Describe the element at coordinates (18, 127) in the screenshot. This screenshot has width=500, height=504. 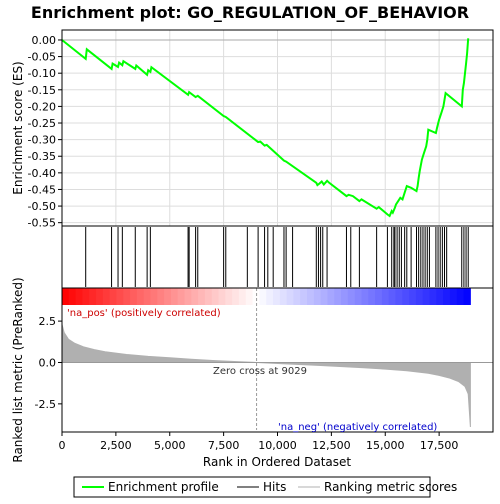
I see `es-ylabel: Enrichment score (ES)` at that location.